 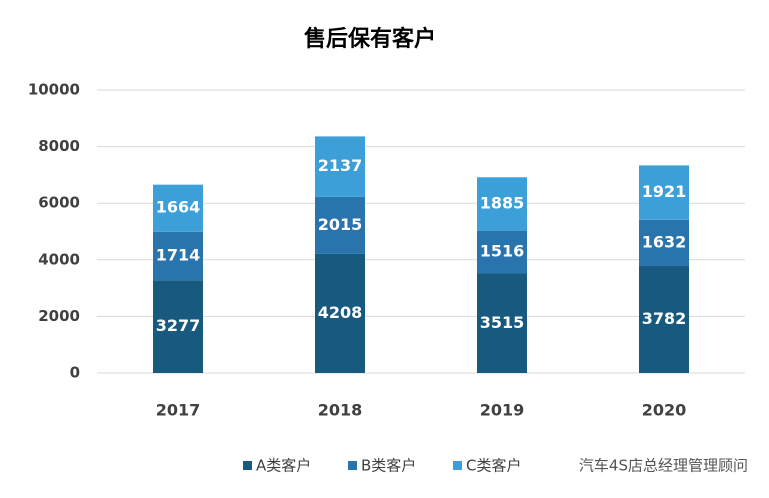 I want to click on value-label: 3277, so click(x=178, y=325).